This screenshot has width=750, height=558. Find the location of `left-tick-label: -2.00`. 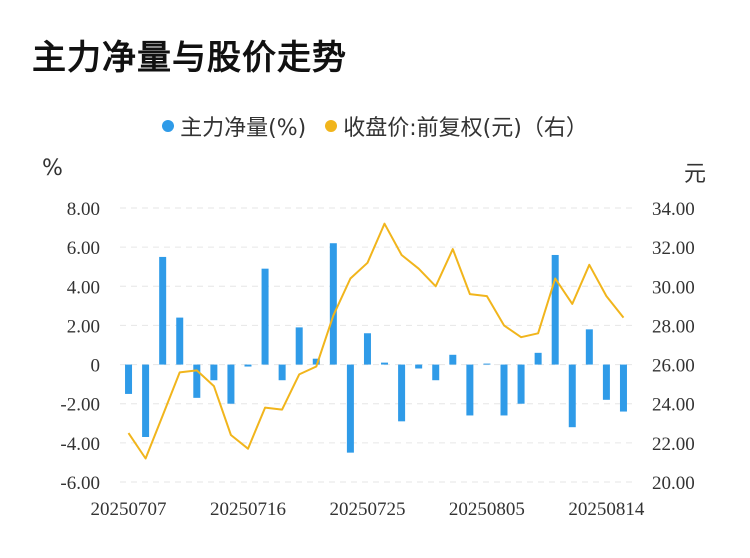

left-tick-label: -2.00 is located at coordinates (80, 405).